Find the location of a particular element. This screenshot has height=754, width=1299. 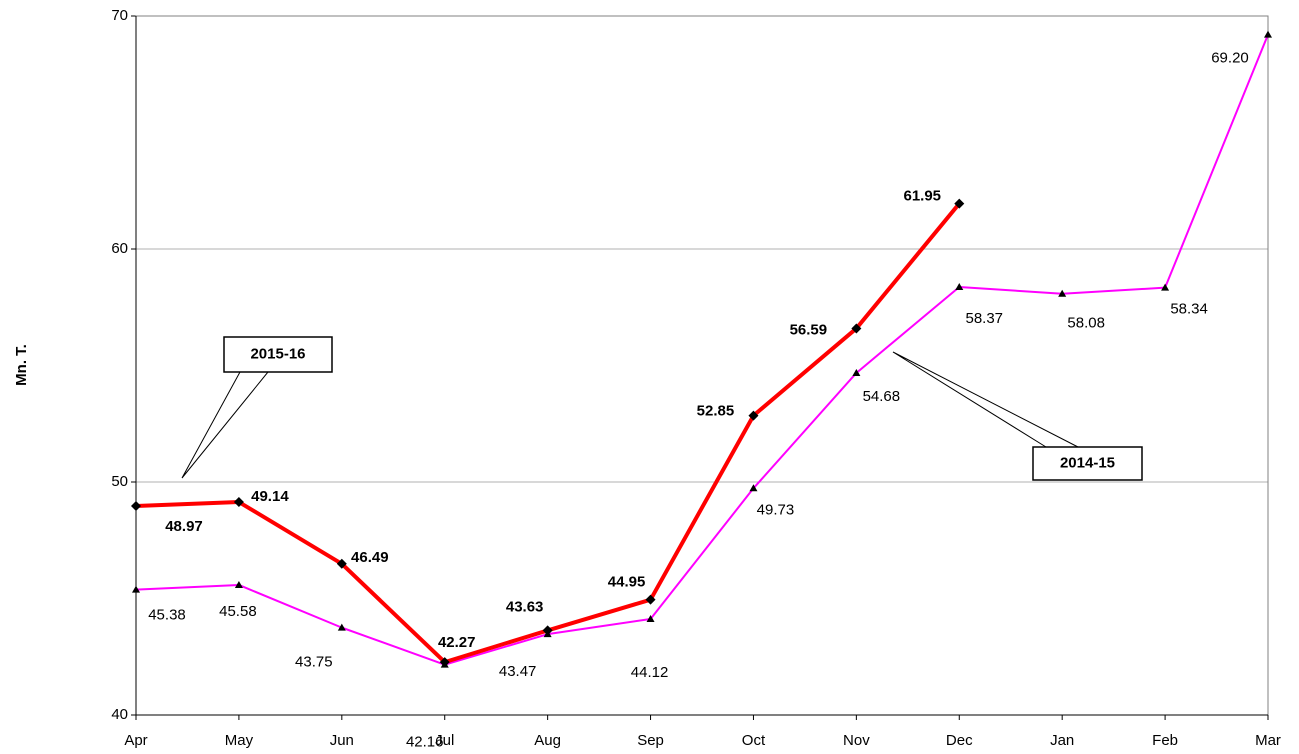

callout-label: 2014-15 is located at coordinates (1087, 462).